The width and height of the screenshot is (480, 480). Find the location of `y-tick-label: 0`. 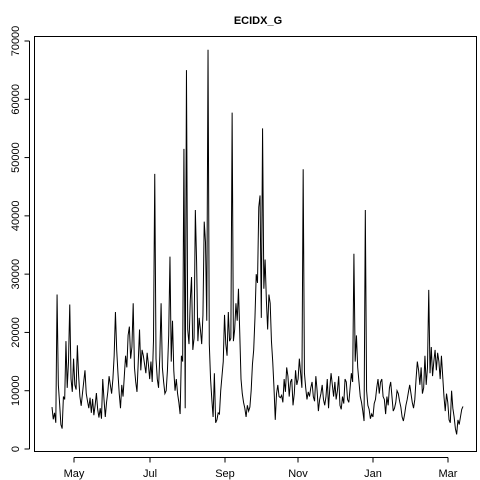

y-tick-label: 0 is located at coordinates (16, 449).